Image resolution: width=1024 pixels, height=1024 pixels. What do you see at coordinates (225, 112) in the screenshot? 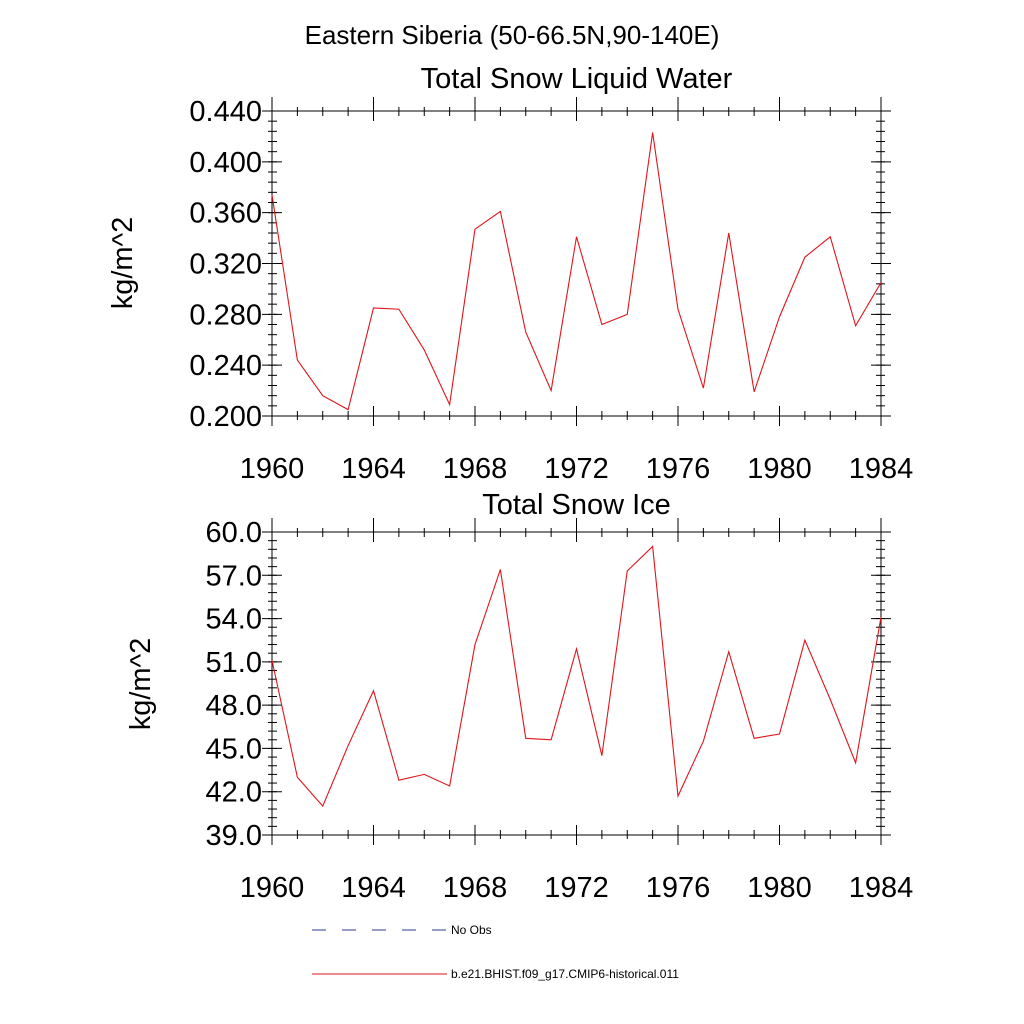
I see `y-tick-label: 0.440` at bounding box center [225, 112].